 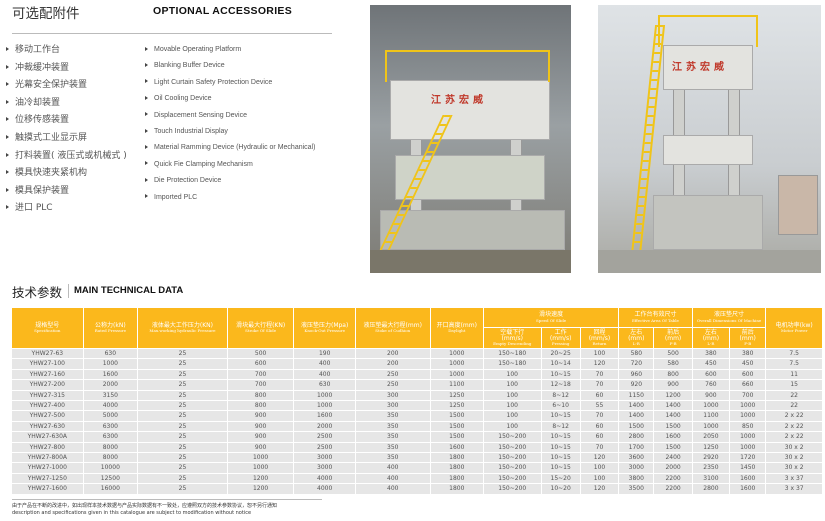 What do you see at coordinates (560, 338) in the screenshot?
I see `header-pressing: 工作 (mm/s) Pressing` at bounding box center [560, 338].